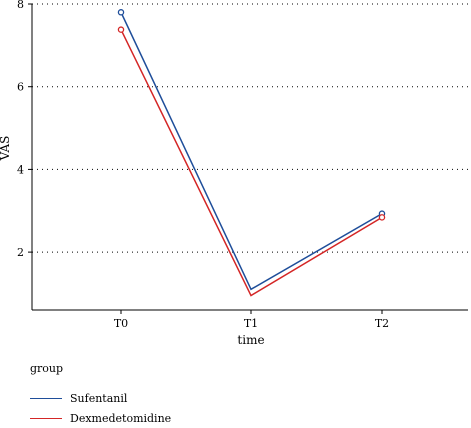 The height and width of the screenshot is (428, 471). What do you see at coordinates (20, 252) in the screenshot?
I see `y-tick-label-0: 2` at bounding box center [20, 252].